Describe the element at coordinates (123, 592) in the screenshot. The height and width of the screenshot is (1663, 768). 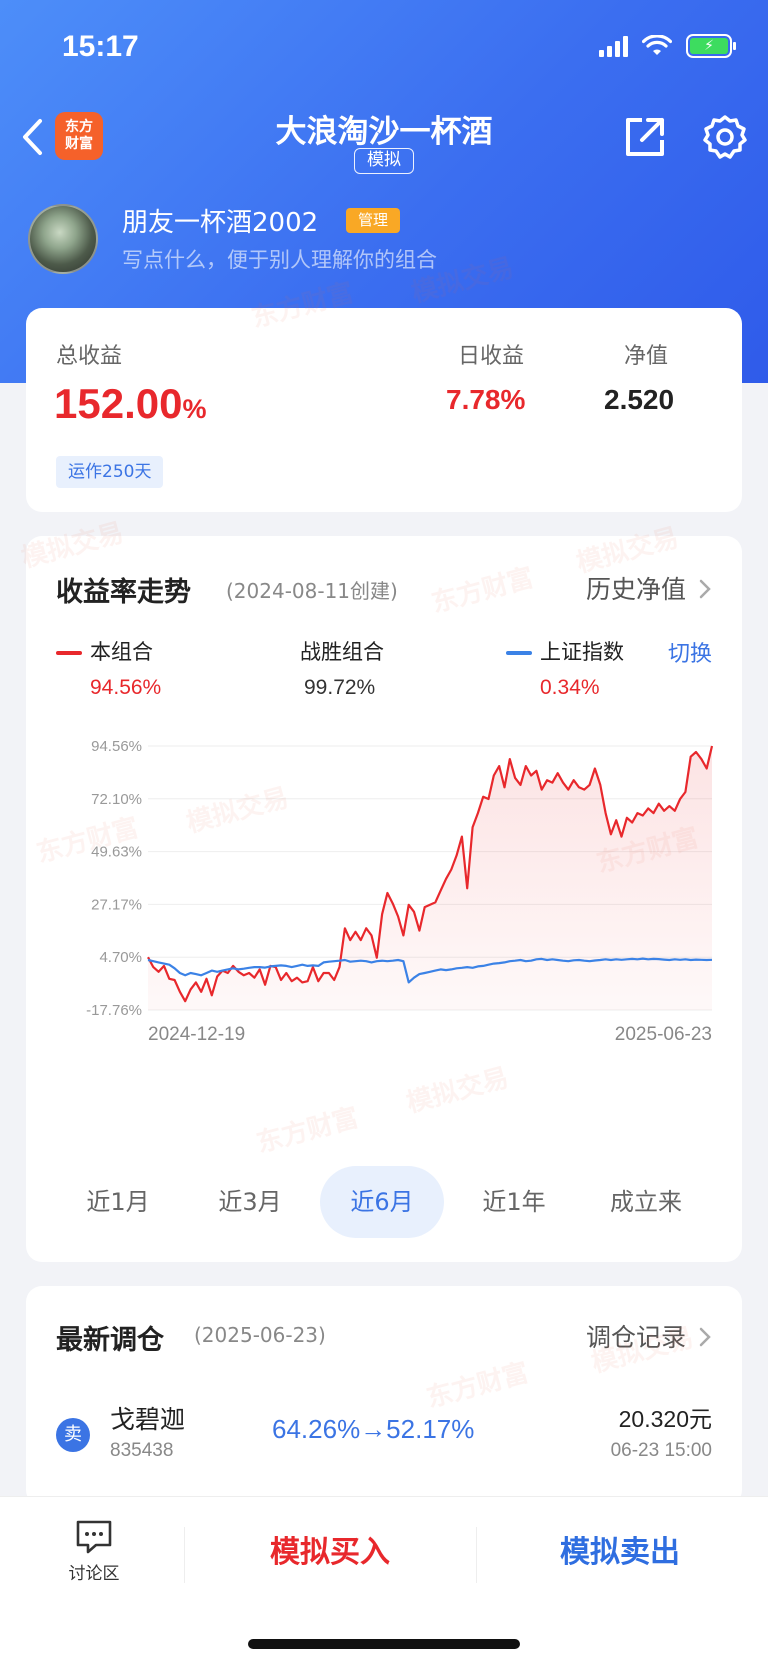
I see `return-trend-title: 收益率走势` at that location.